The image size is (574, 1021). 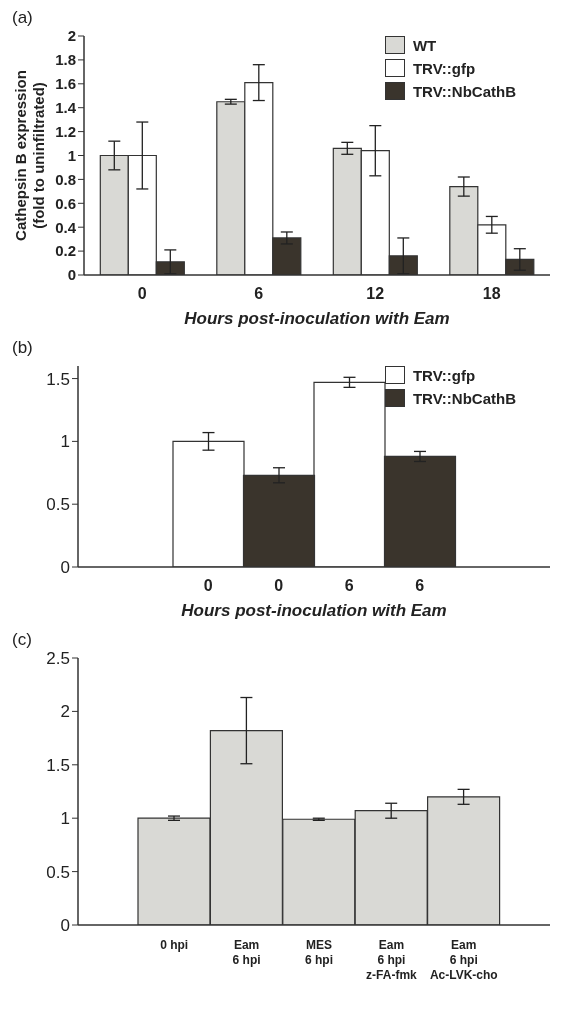 What do you see at coordinates (22, 18) in the screenshot?
I see `chart-title: (a)` at bounding box center [22, 18].